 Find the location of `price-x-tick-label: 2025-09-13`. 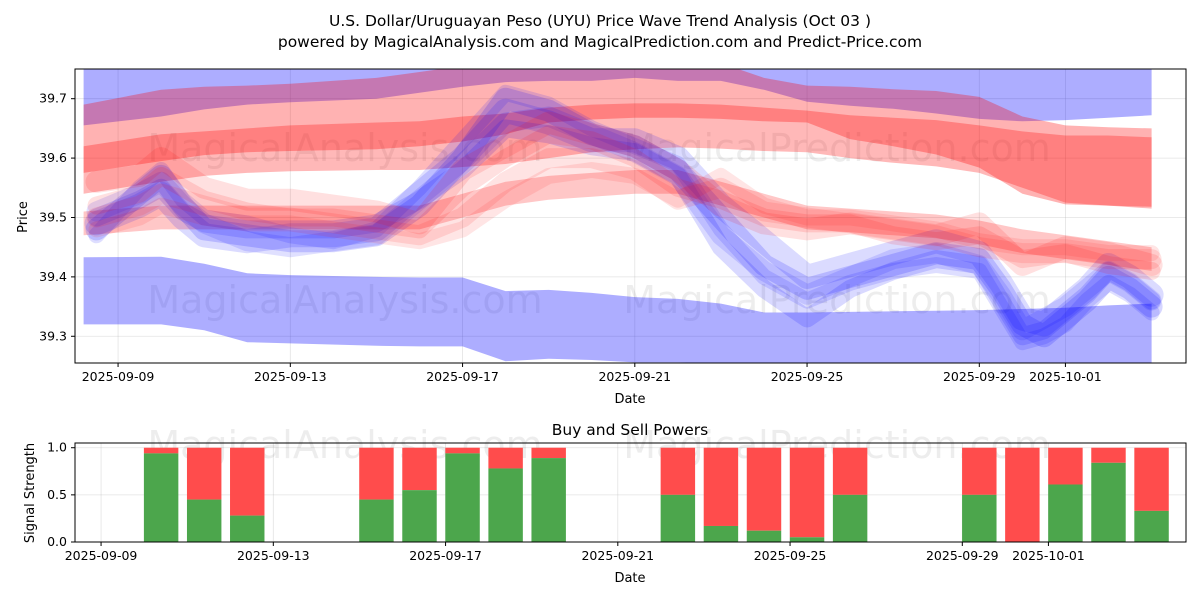

price-x-tick-label: 2025-09-13 is located at coordinates (290, 376).